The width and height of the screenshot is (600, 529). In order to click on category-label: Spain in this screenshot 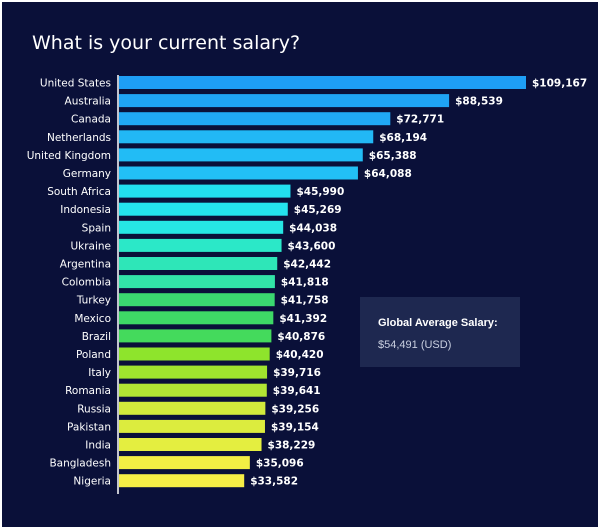, I will do `click(96, 228)`.